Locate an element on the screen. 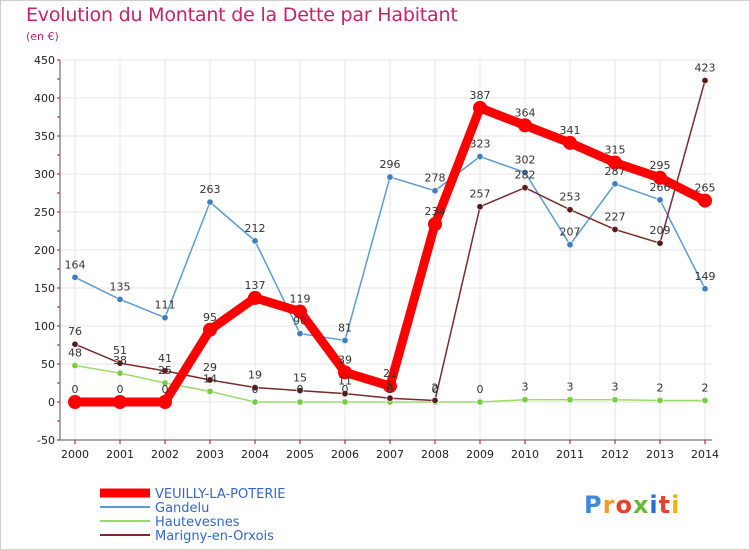  x-tick-label: 2002 is located at coordinates (165, 454).